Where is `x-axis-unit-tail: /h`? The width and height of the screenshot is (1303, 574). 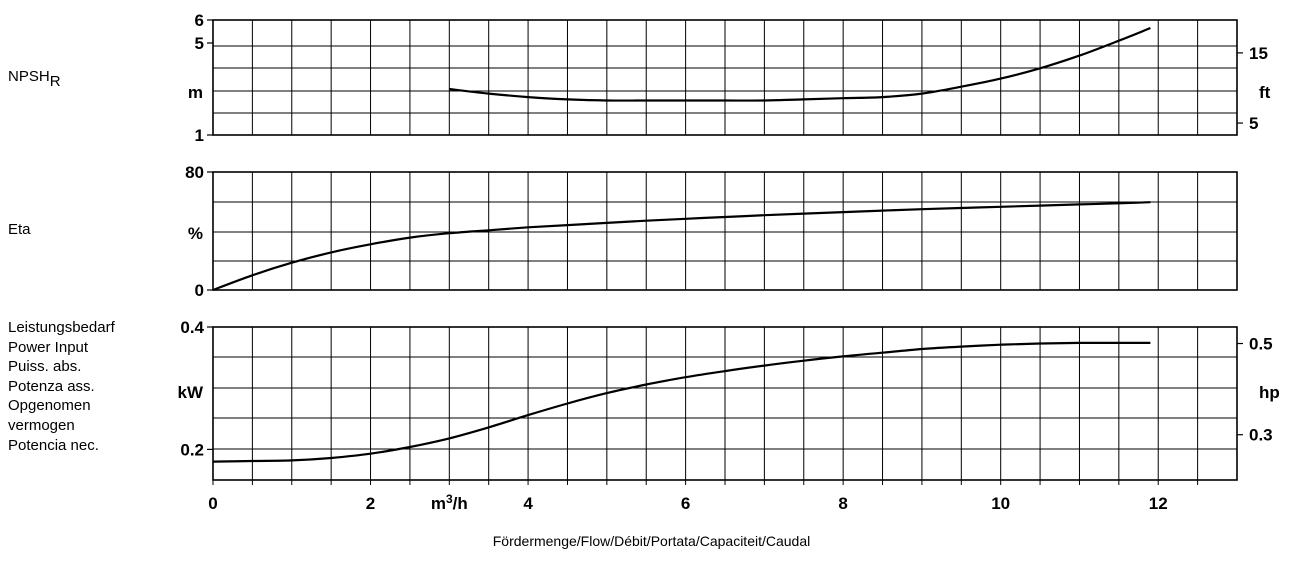
x-axis-unit-tail: /h is located at coordinates (460, 503).